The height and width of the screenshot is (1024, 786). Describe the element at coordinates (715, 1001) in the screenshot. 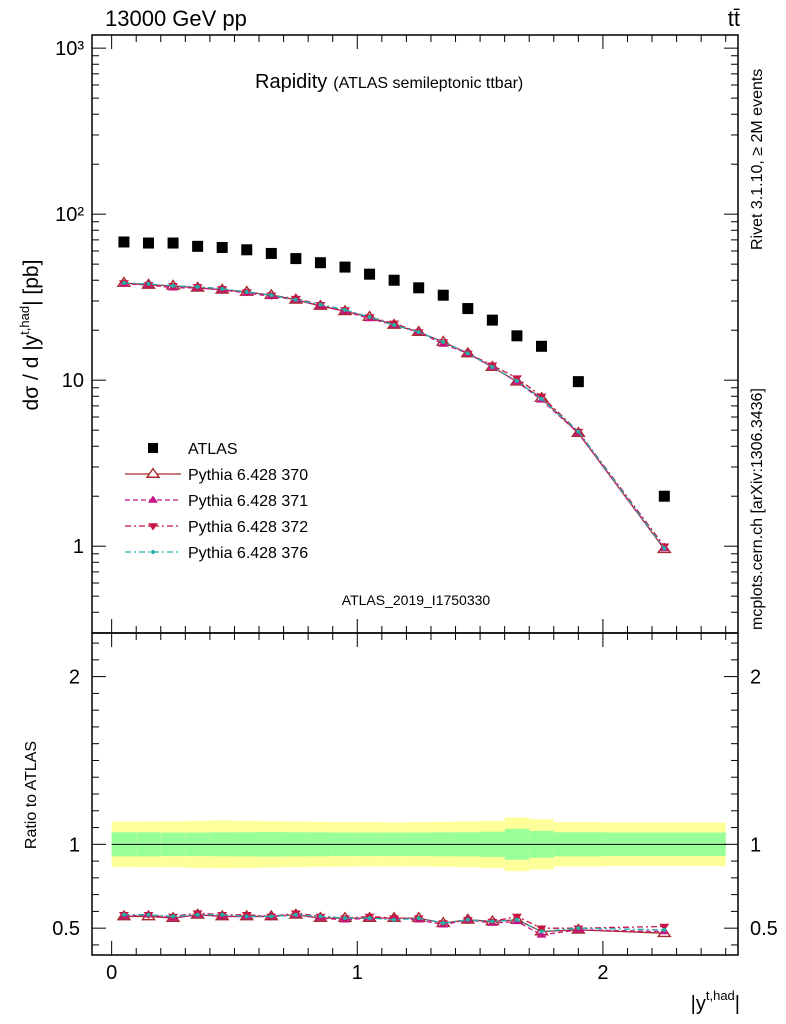

I see `ratio-xlabel: |yt,had|` at that location.